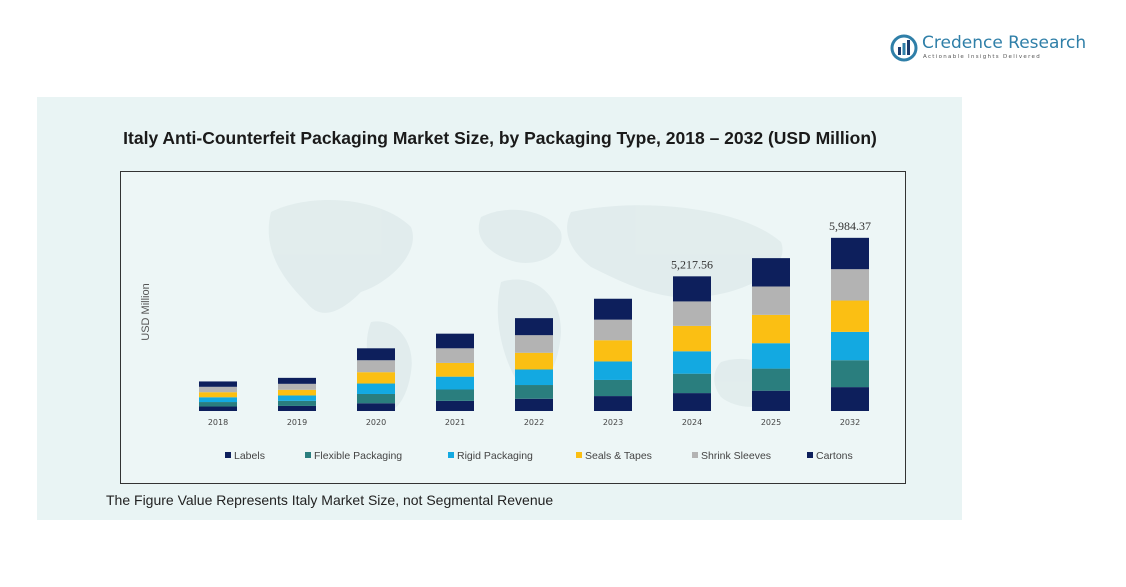 The image size is (1126, 587). I want to click on total-annotation: 5,217.56, so click(692, 264).